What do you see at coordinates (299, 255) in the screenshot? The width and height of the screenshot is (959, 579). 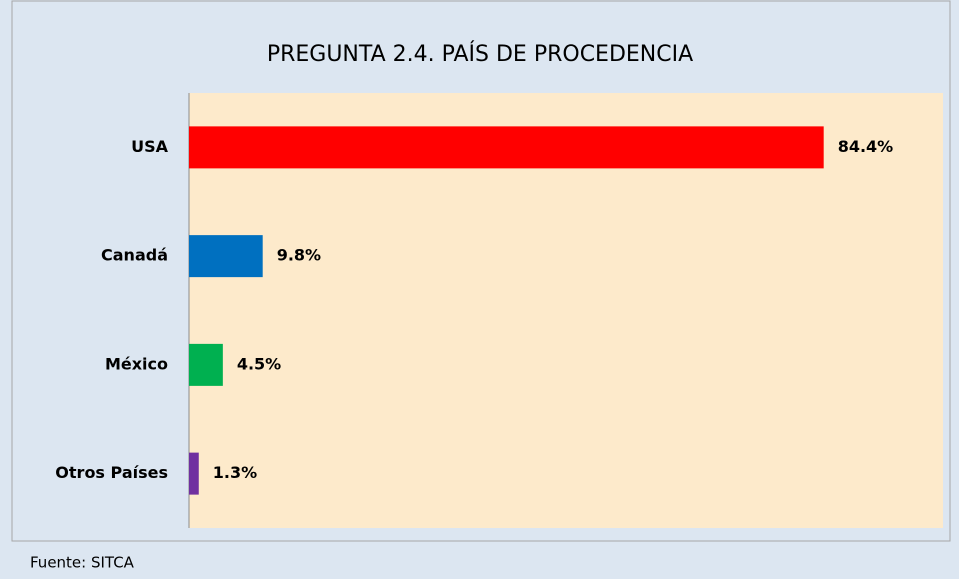 I see `value-label: 9.8%` at bounding box center [299, 255].